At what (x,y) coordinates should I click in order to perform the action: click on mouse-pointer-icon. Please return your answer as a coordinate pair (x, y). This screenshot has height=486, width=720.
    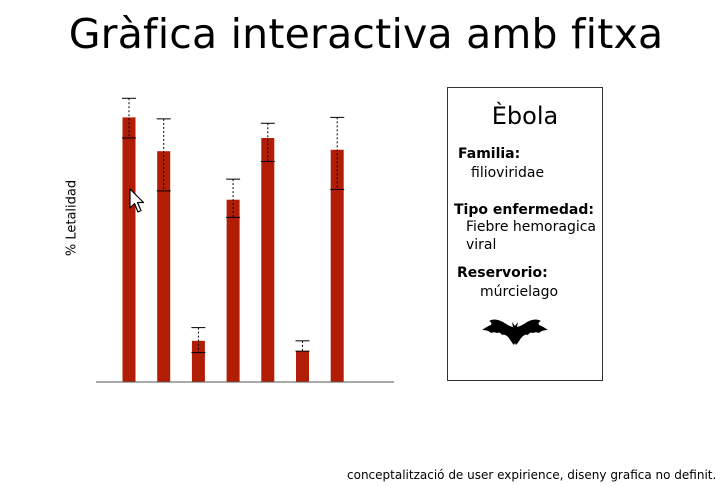
    Looking at the image, I should click on (137, 200).